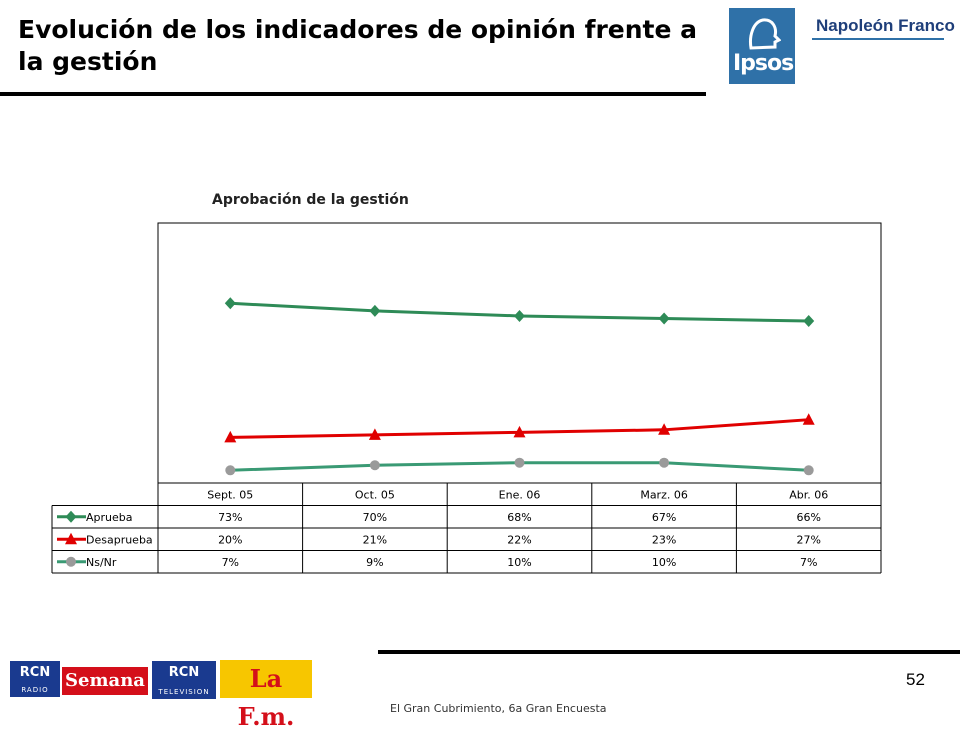  I want to click on data-label-desaprueba: 22%, so click(519, 539).